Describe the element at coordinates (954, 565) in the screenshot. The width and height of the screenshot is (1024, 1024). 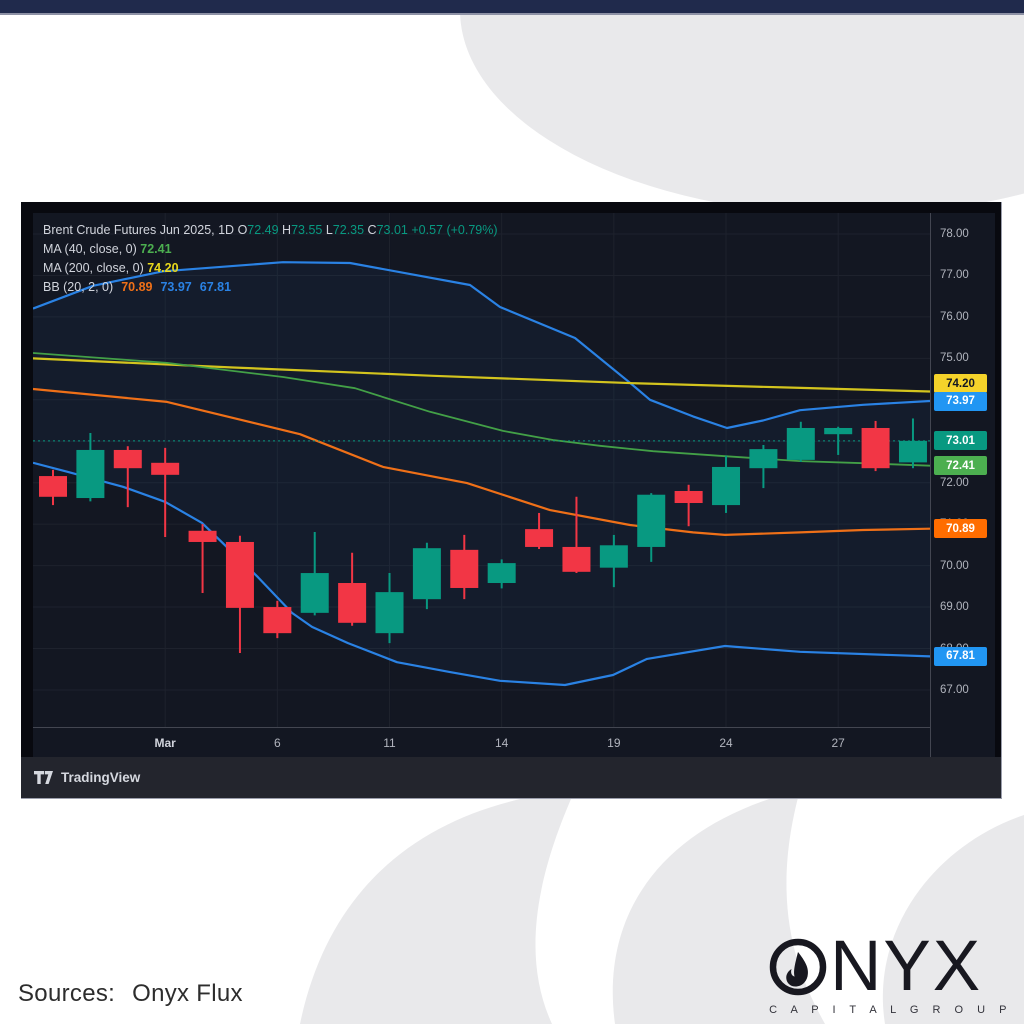
I see `price-tick-label: 70.00` at that location.